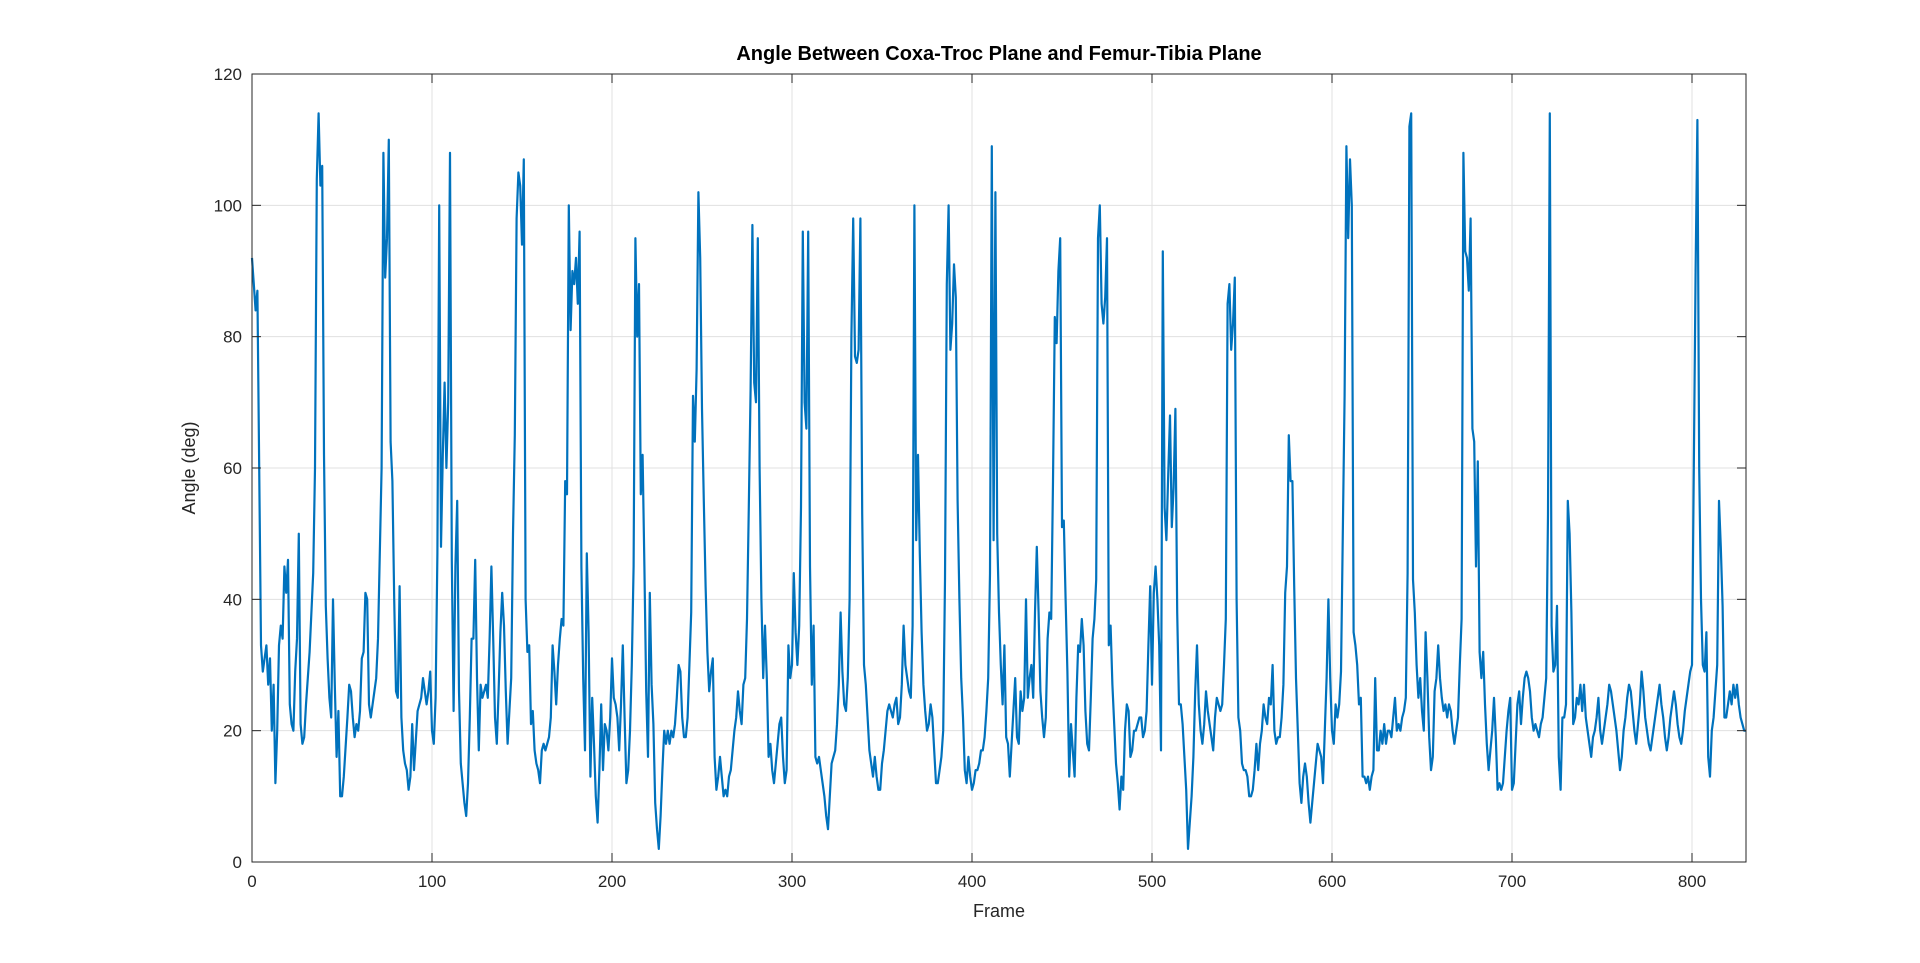 The height and width of the screenshot is (963, 1920). What do you see at coordinates (1692, 881) in the screenshot?
I see `x-tick-label: 800` at bounding box center [1692, 881].